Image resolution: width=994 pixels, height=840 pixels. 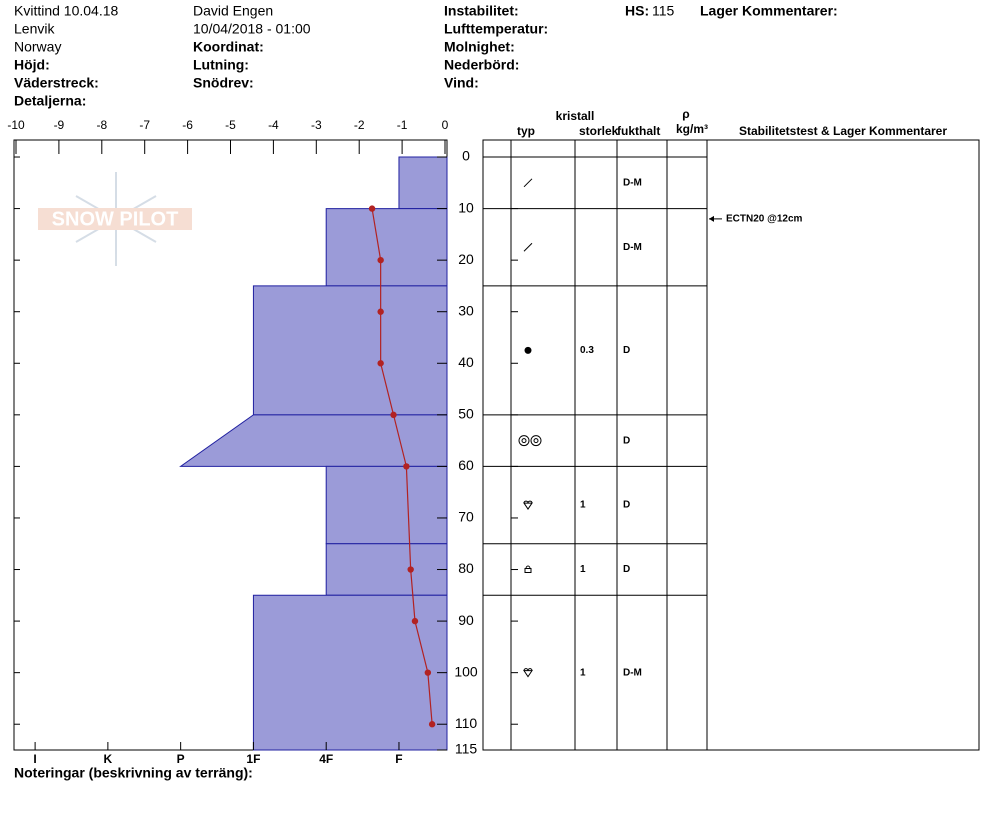 I want to click on depth-label: 90, so click(x=466, y=620).